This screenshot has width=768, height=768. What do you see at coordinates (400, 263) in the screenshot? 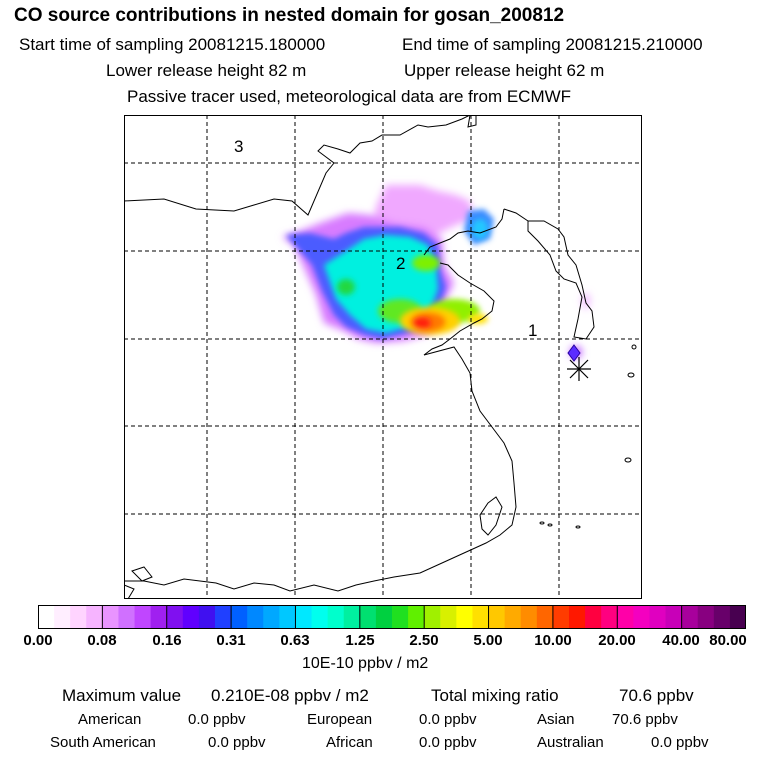
I see `region-label-2: 2` at bounding box center [400, 263].